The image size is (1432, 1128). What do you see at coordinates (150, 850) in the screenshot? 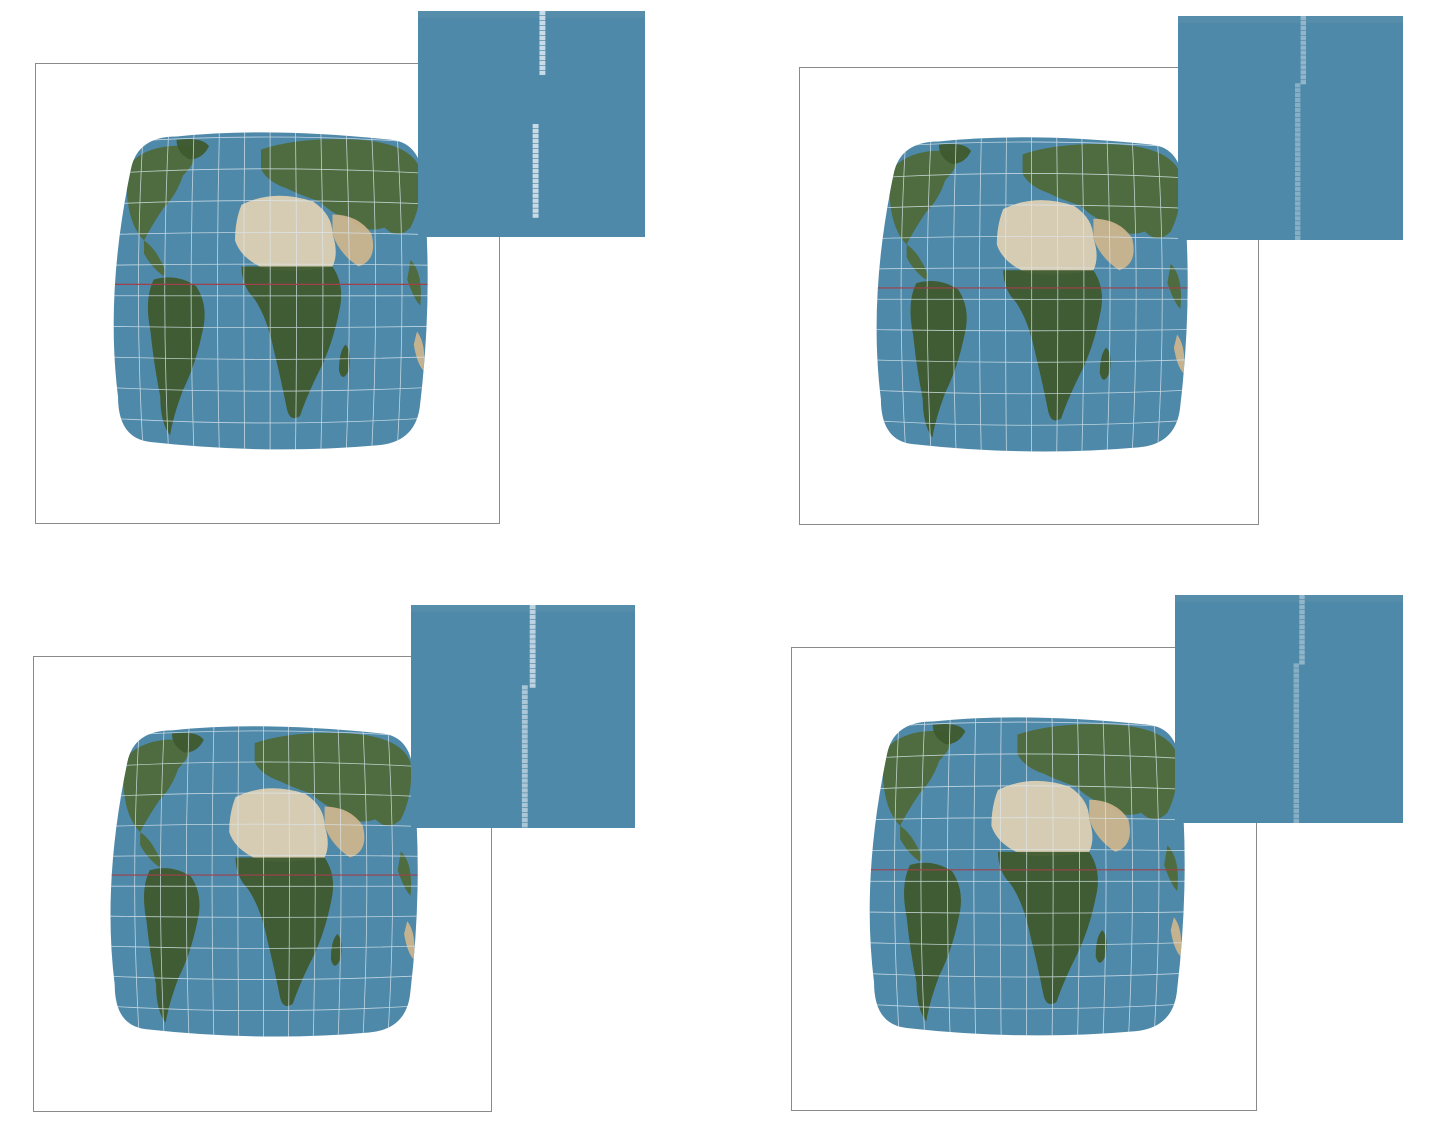
I see `central-america-landmass` at bounding box center [150, 850].